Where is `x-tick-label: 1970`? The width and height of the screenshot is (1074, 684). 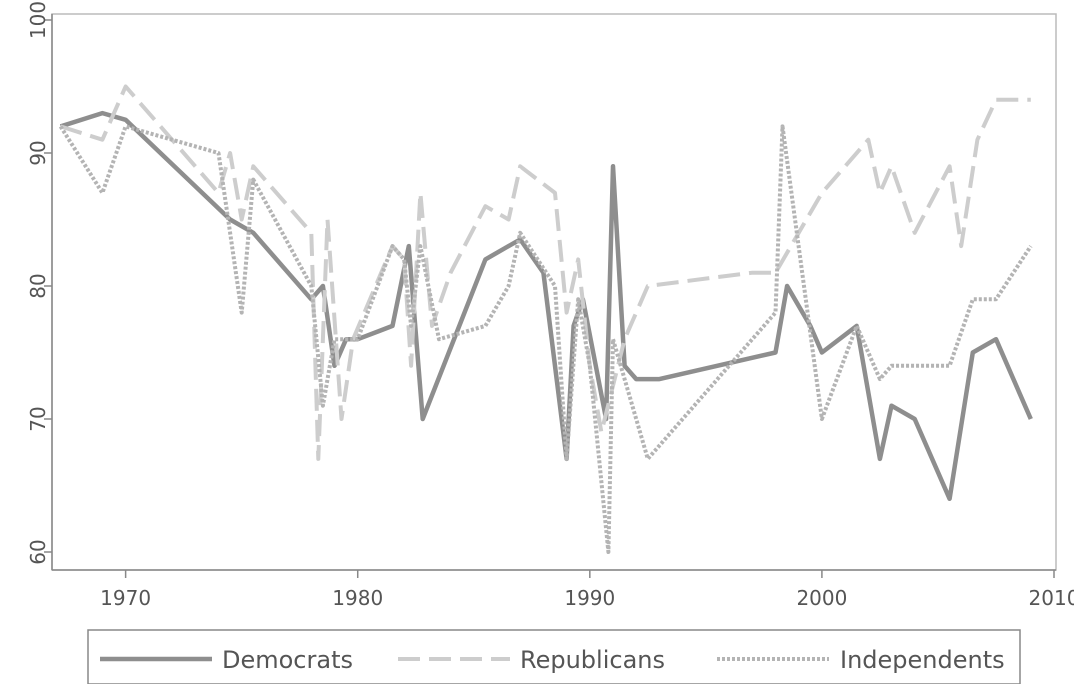
x-tick-label: 1970 is located at coordinates (125, 598).